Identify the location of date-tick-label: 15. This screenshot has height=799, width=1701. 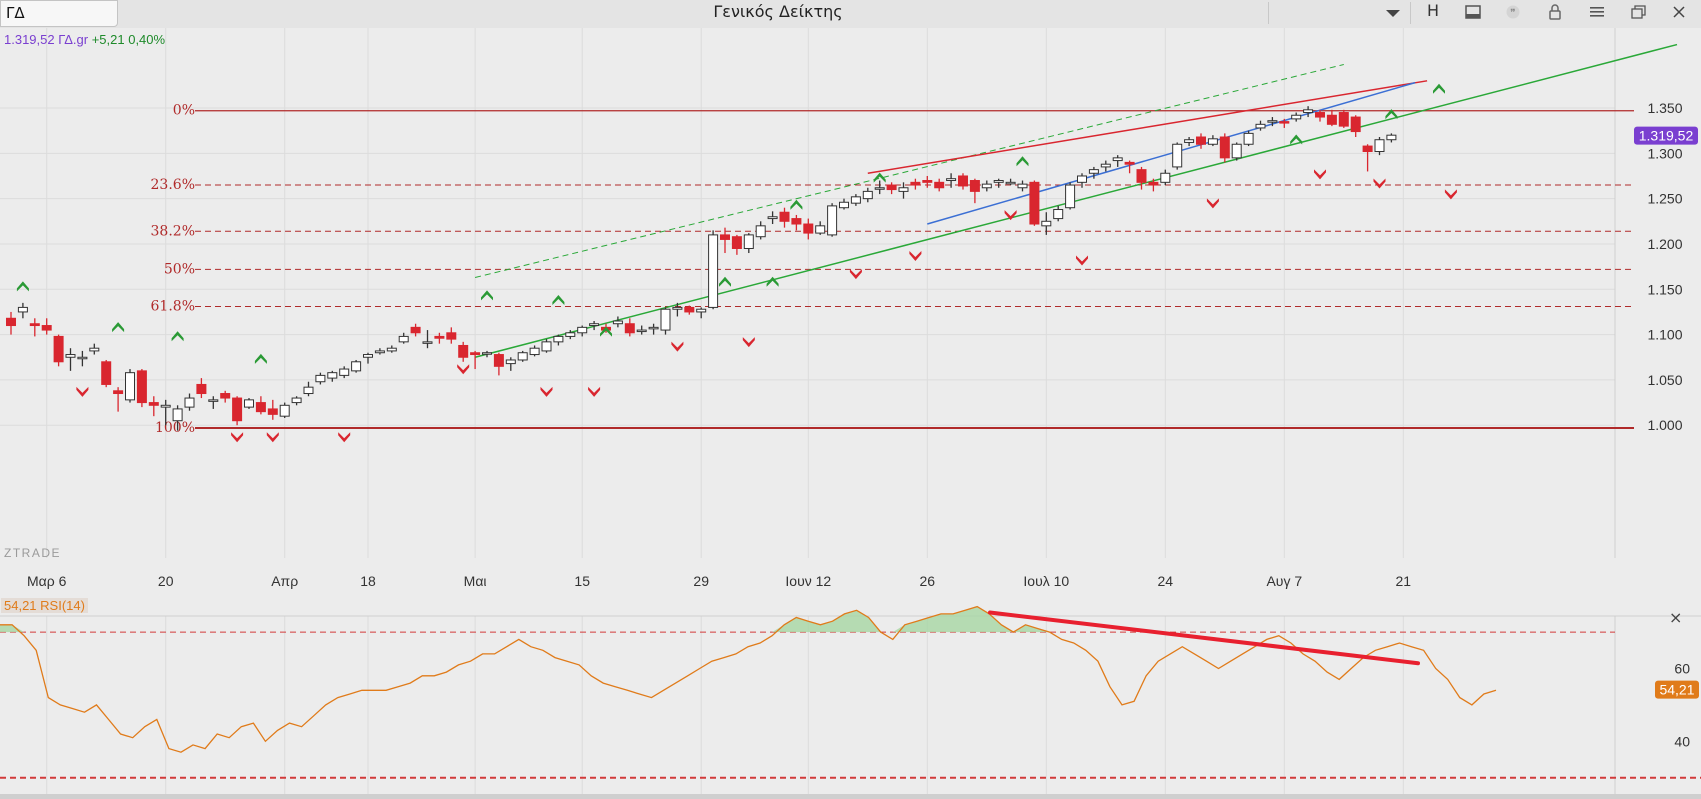
(582, 581).